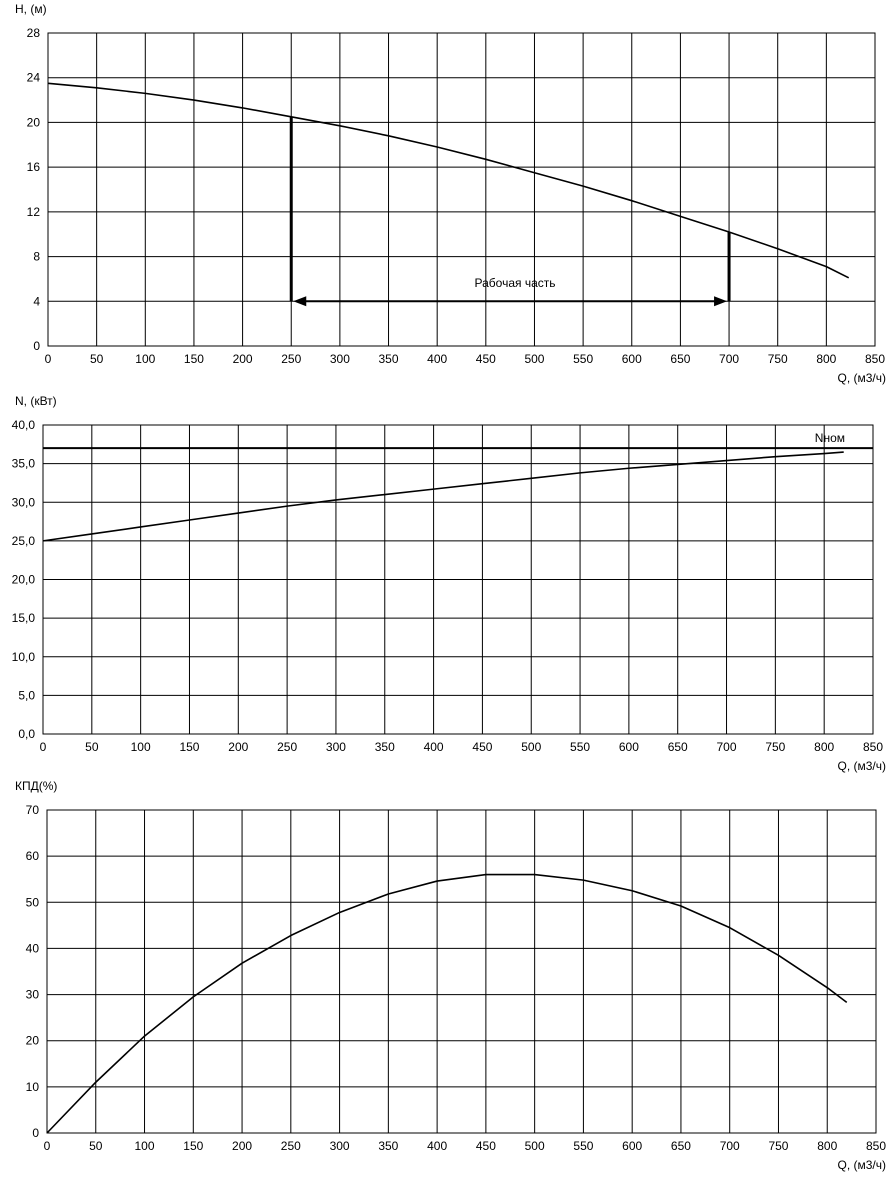 The height and width of the screenshot is (1188, 895). What do you see at coordinates (876, 1146) in the screenshot?
I see `efficiency-chart-xtick-label: 850` at bounding box center [876, 1146].